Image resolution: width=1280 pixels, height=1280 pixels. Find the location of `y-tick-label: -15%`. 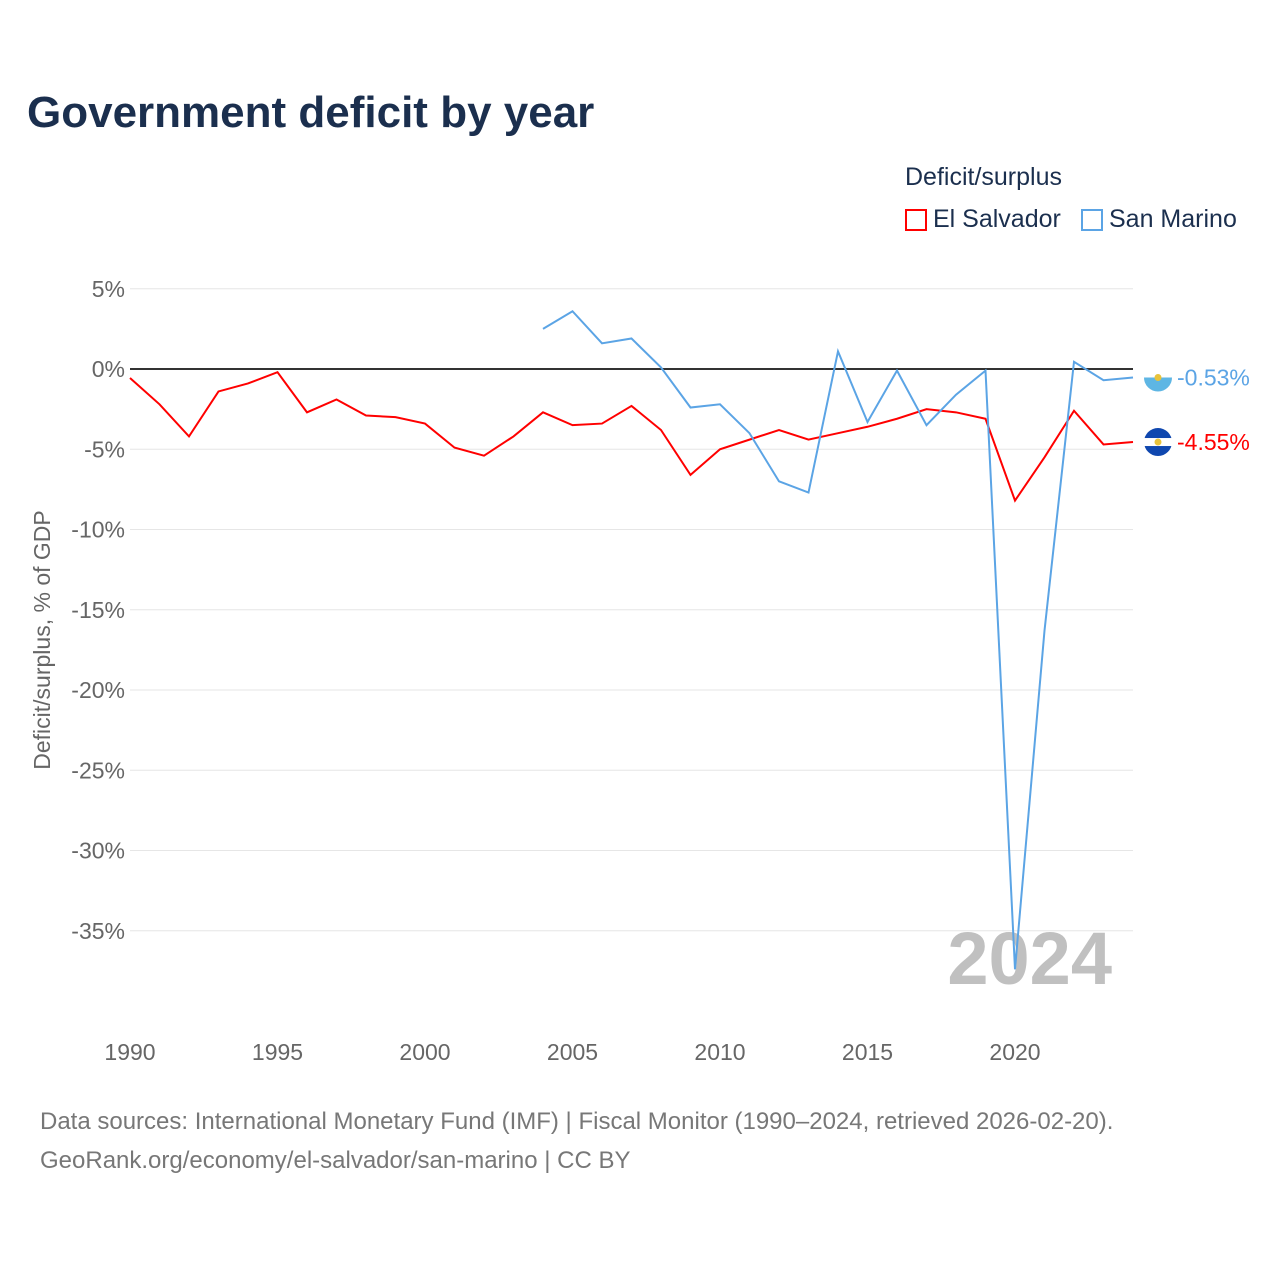

y-tick-label: -15% is located at coordinates (98, 610).